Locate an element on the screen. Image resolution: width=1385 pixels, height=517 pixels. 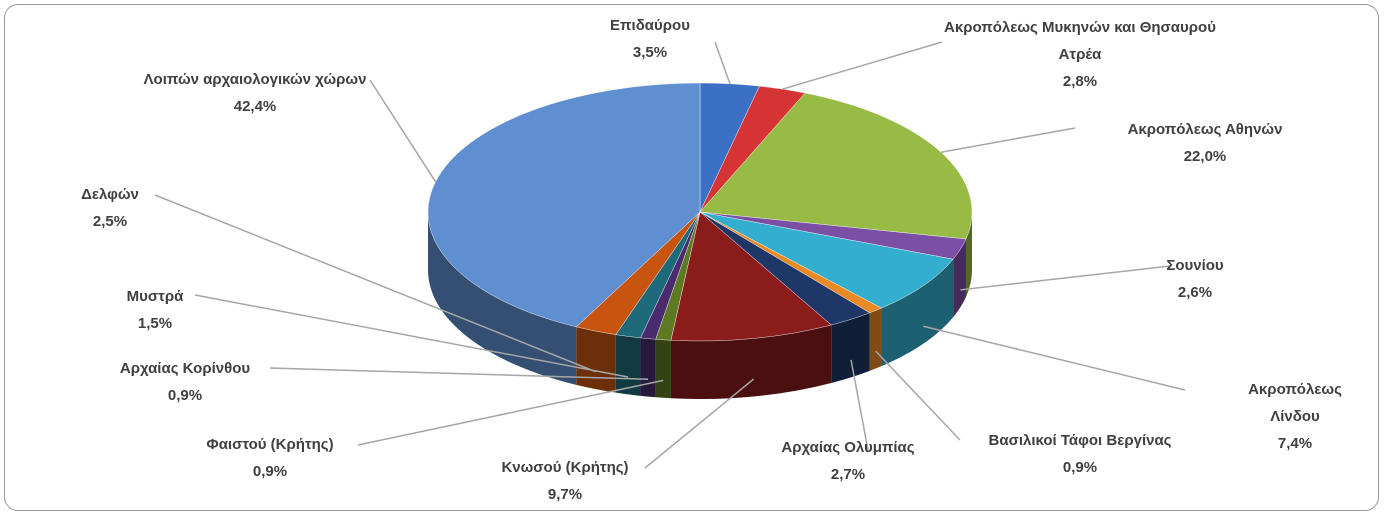
data-label: Φαιστού (Κρήτης) 0,9% is located at coordinates (269, 458).